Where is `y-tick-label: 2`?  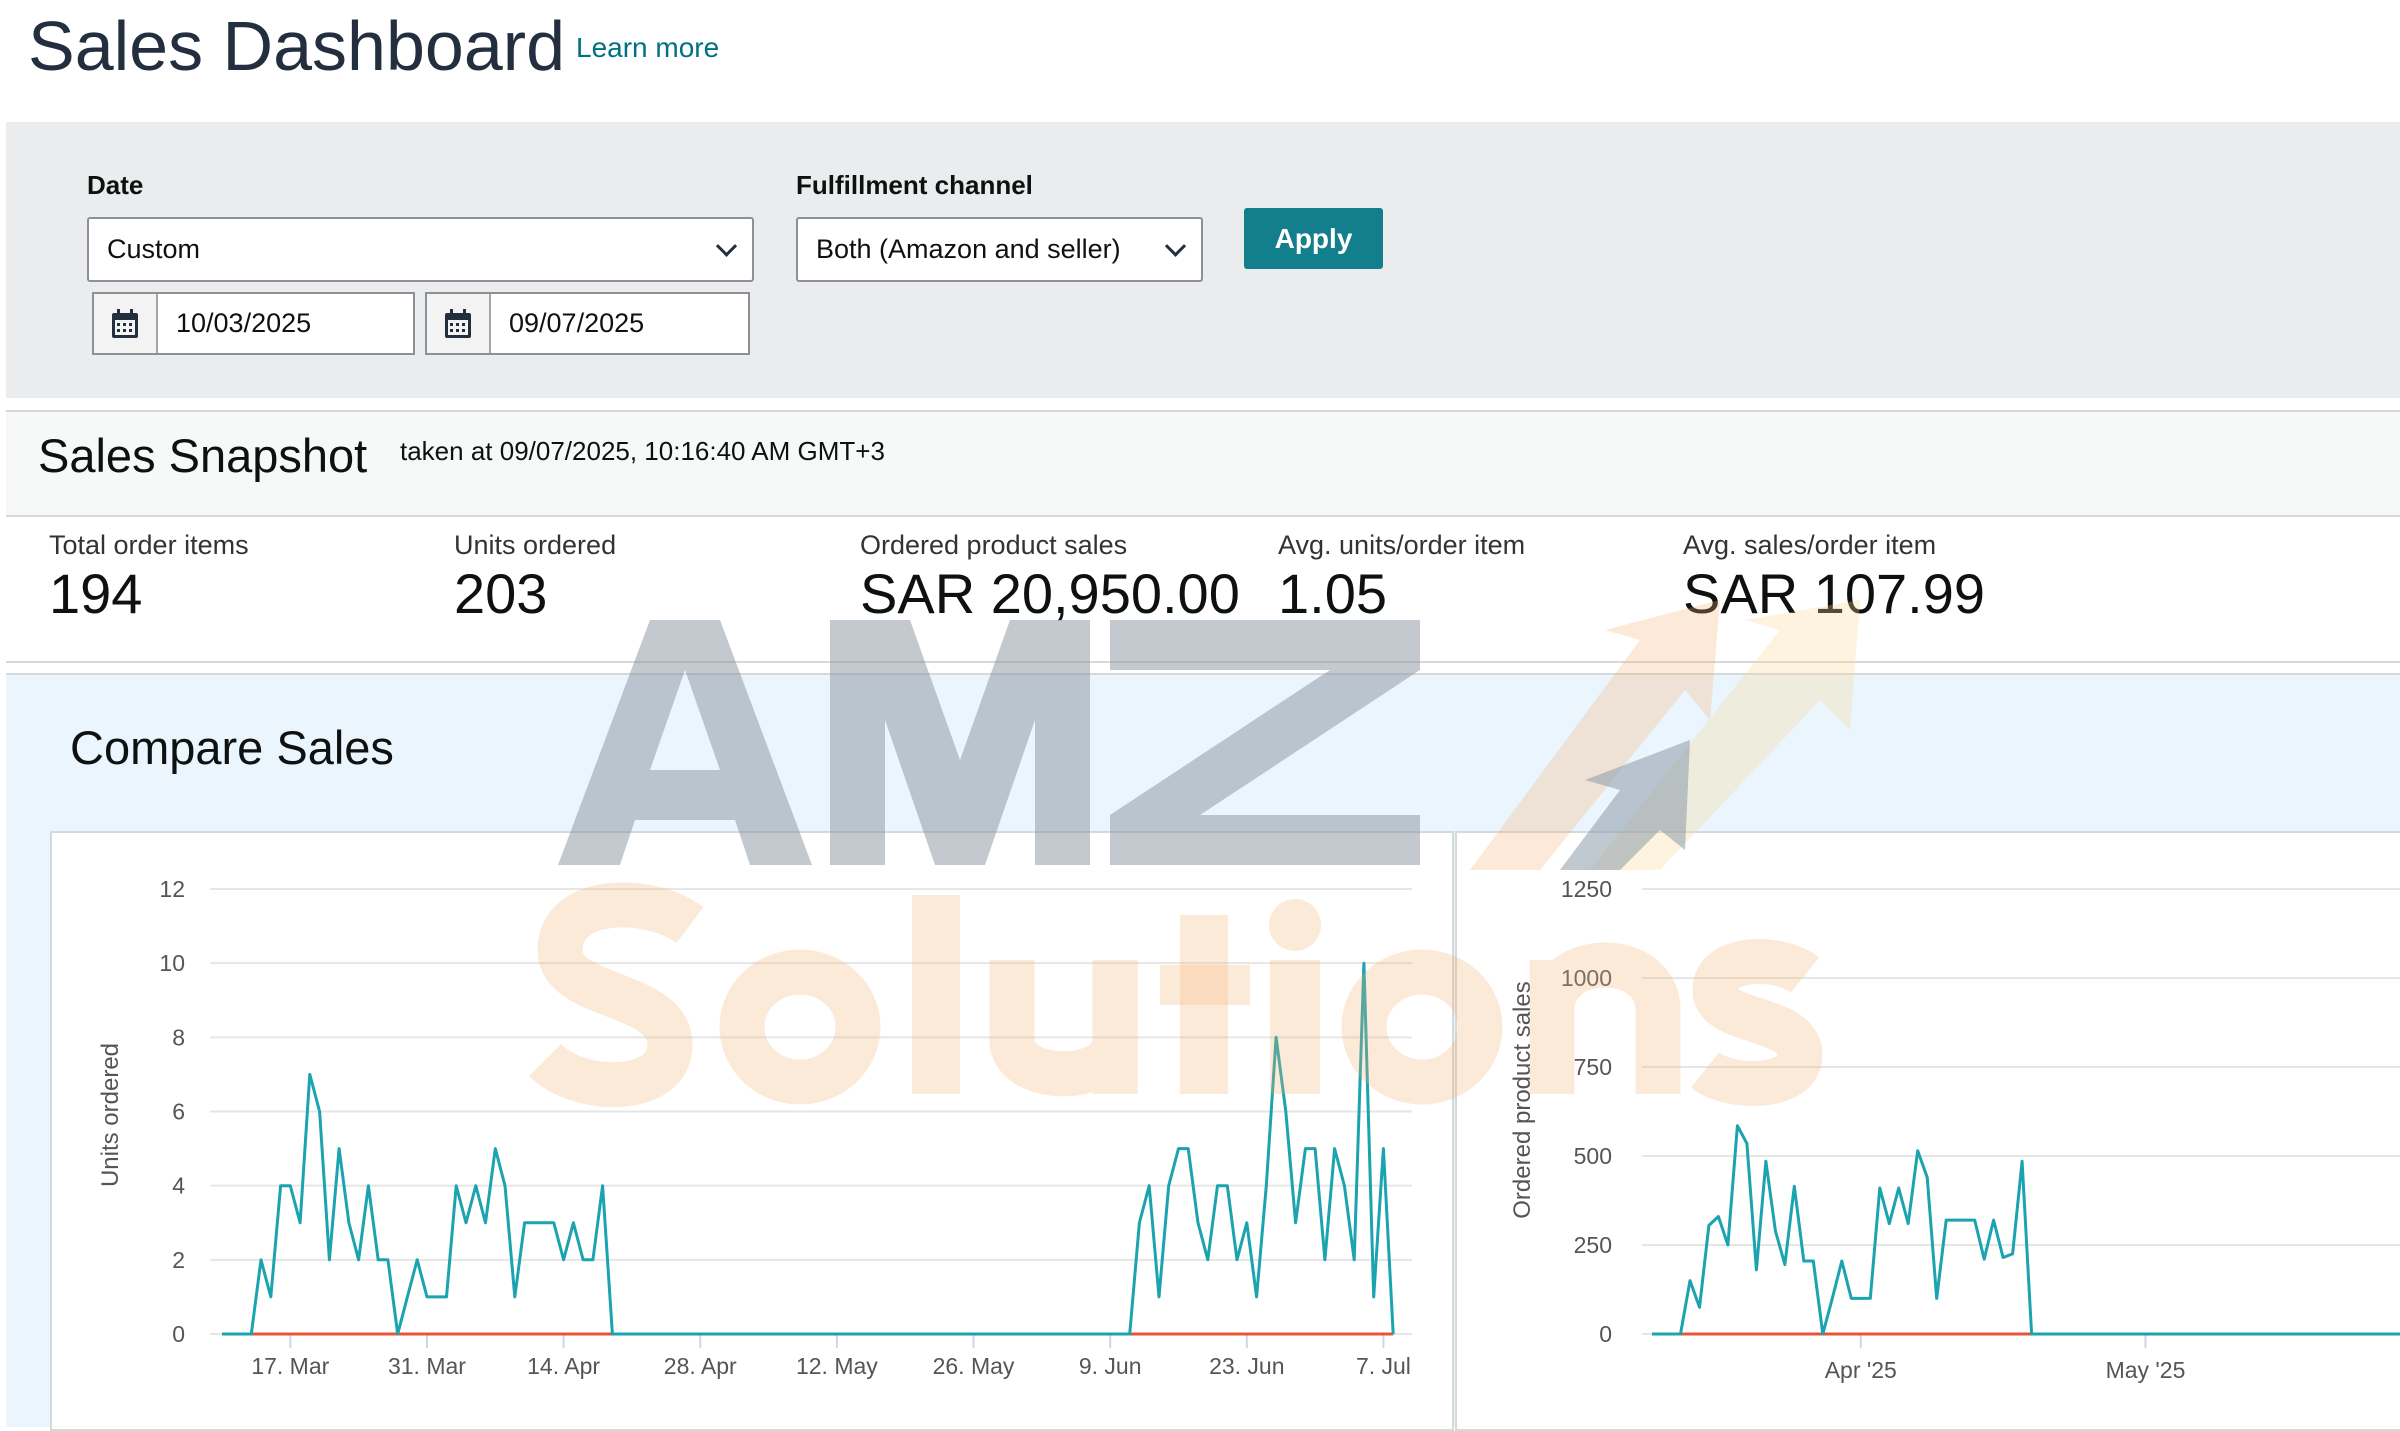 y-tick-label: 2 is located at coordinates (178, 1260).